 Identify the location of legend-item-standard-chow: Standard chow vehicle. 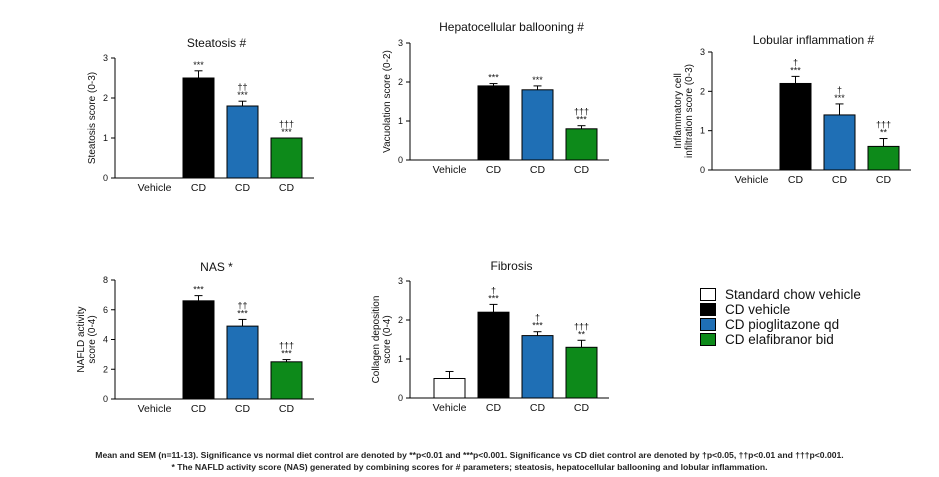
(780, 294).